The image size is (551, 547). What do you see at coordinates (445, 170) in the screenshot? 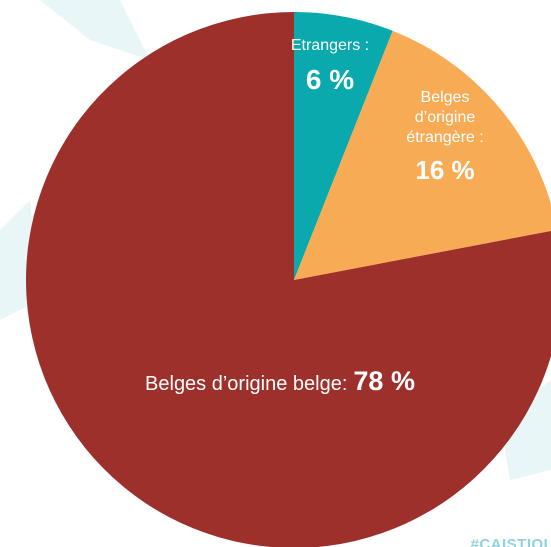
I see `slice-value-label: 16 %` at bounding box center [445, 170].